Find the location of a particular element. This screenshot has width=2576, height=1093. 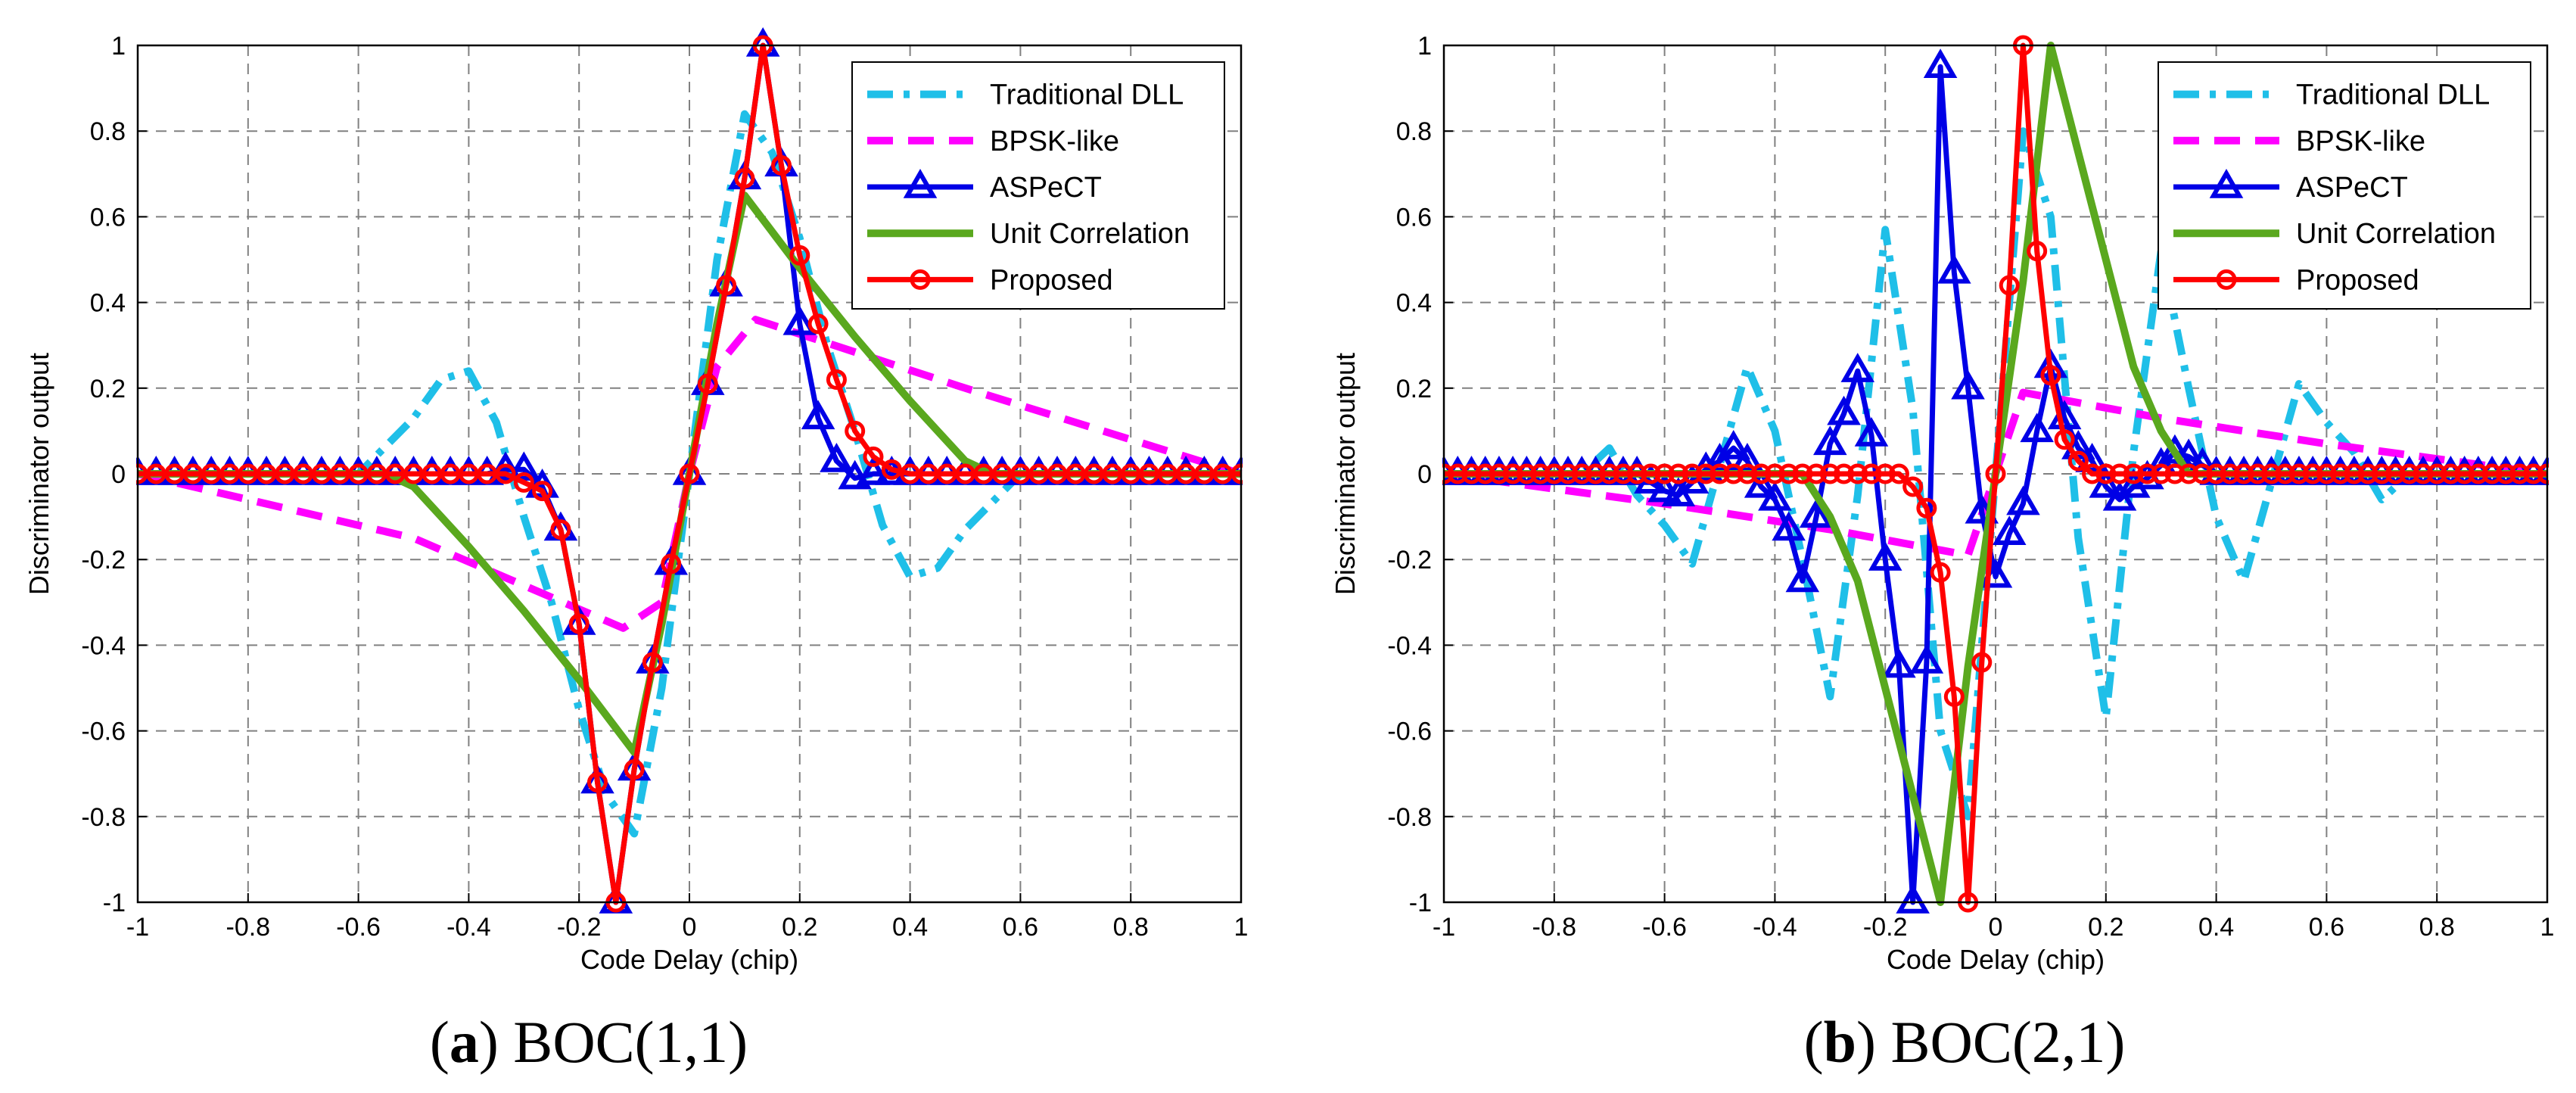

ytick-label-a-4: -0.2 is located at coordinates (103, 560).